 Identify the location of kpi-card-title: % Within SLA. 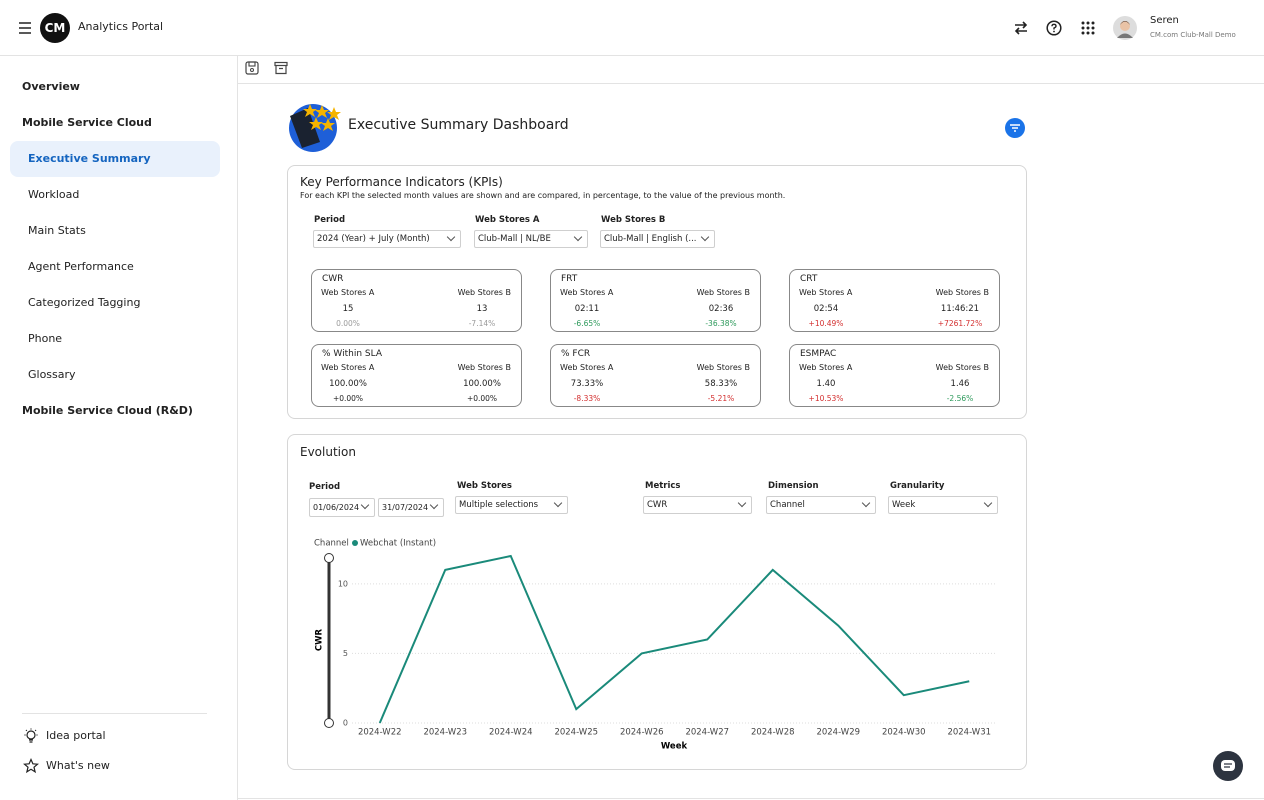
(352, 354).